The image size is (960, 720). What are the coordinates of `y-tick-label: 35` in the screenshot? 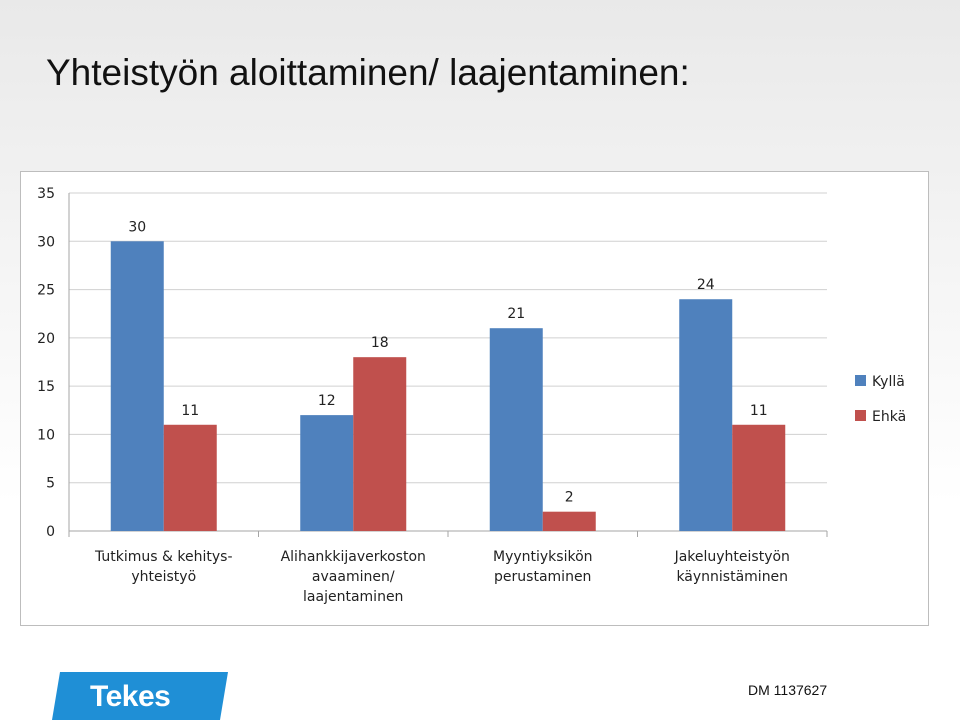 It's located at (46, 194).